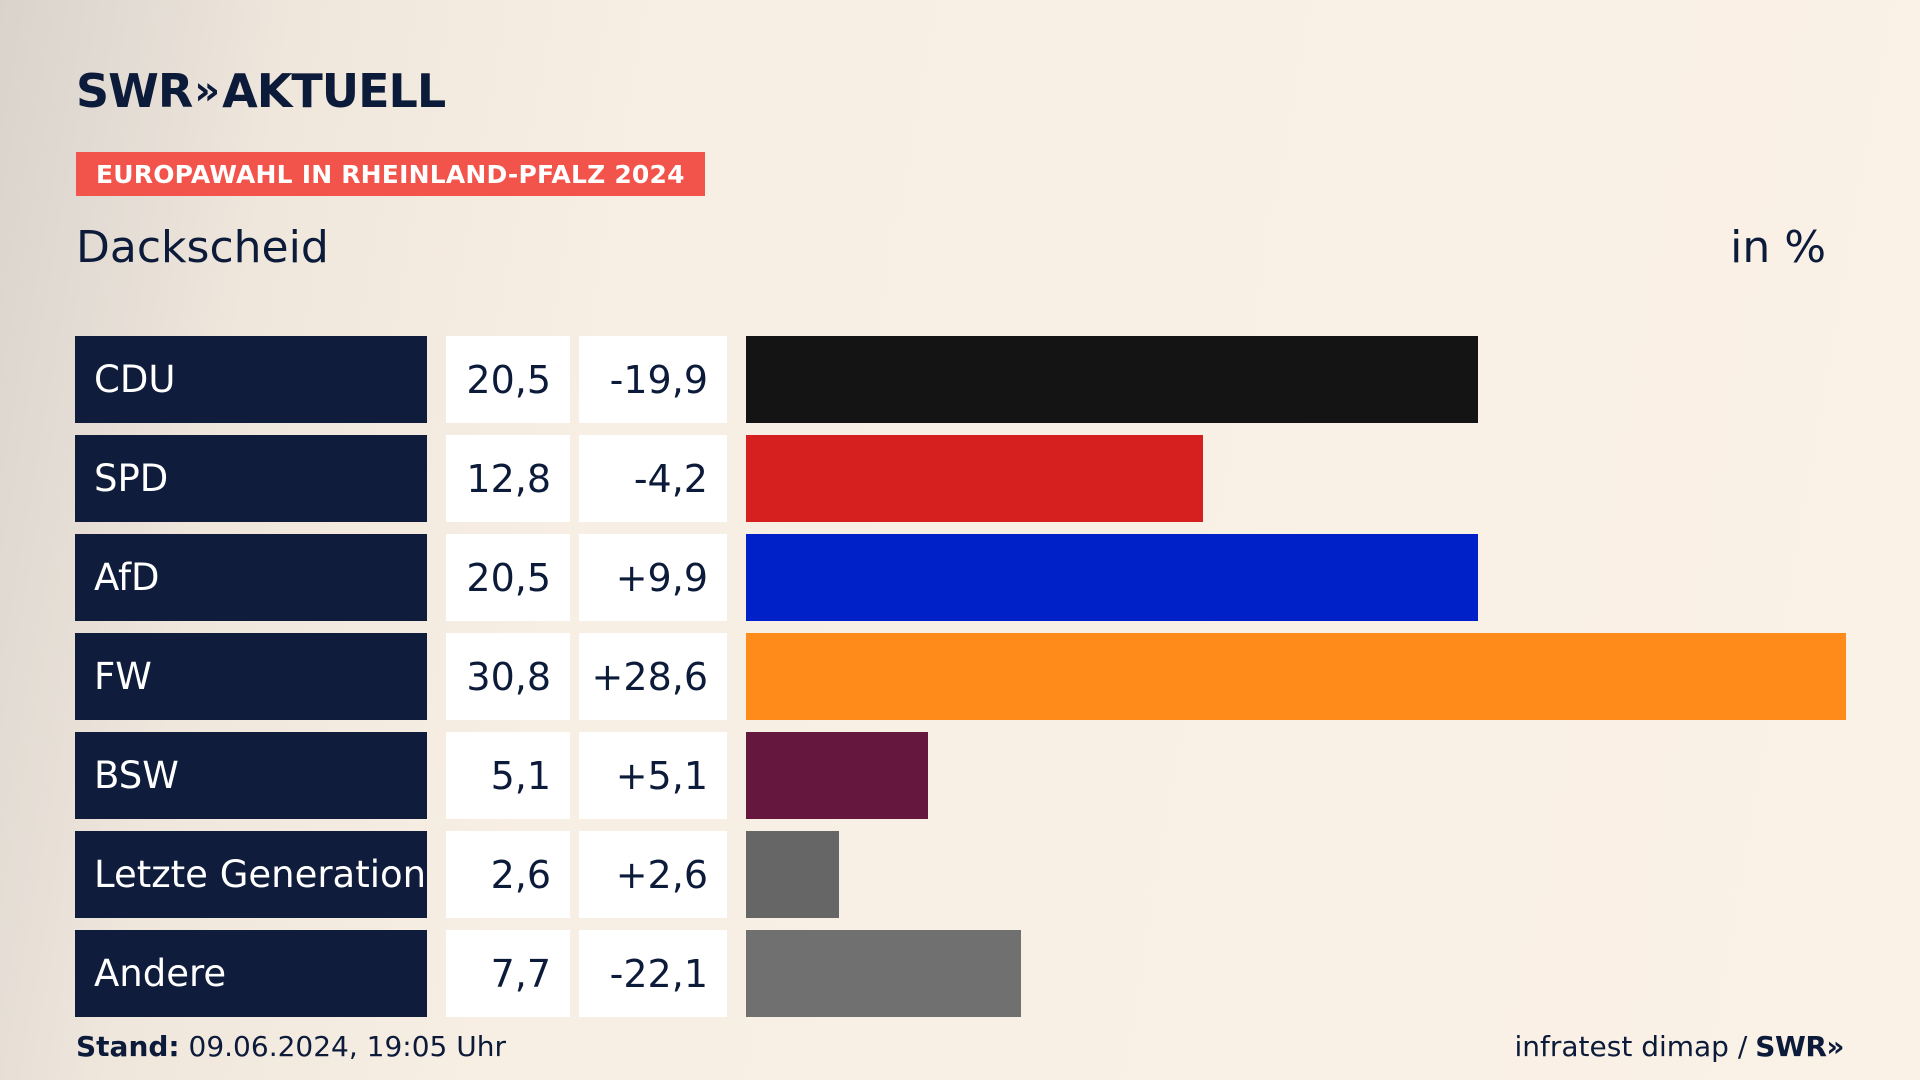 Image resolution: width=1920 pixels, height=1080 pixels. I want to click on source-credit: infratest dimap / SWR», so click(1679, 1046).